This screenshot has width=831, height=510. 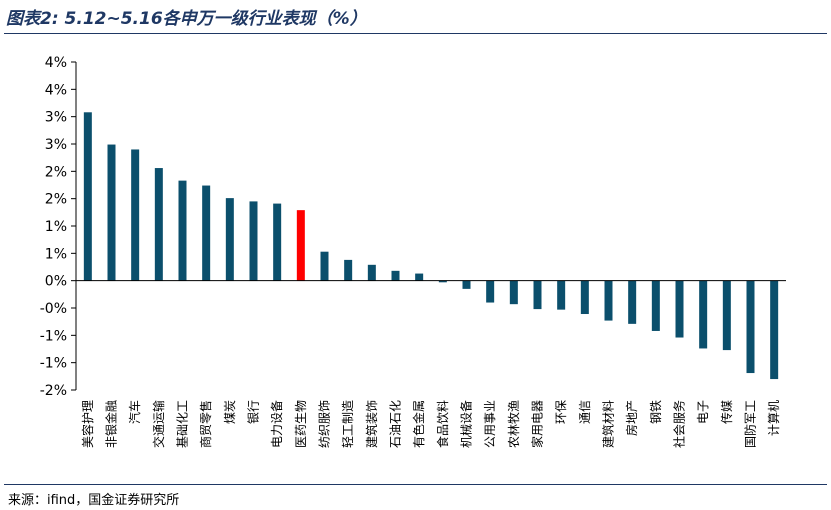 I want to click on x-tick-label: 计算机, so click(x=773, y=418).